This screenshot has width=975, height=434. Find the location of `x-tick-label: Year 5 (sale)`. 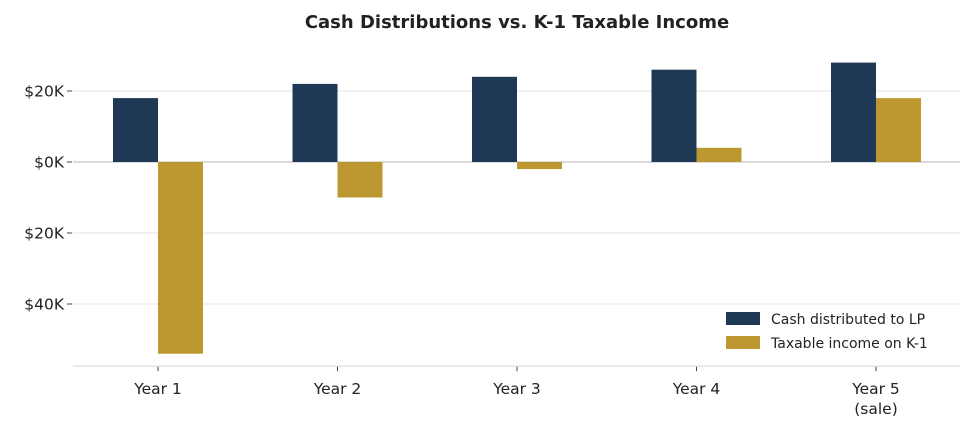

x-tick-label: Year 5 (sale) is located at coordinates (875, 399).